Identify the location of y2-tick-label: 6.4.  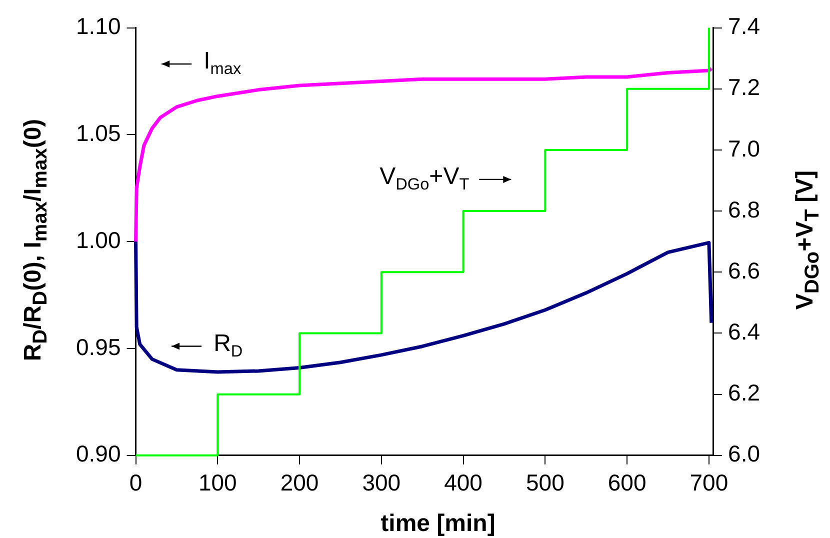
(744, 331).